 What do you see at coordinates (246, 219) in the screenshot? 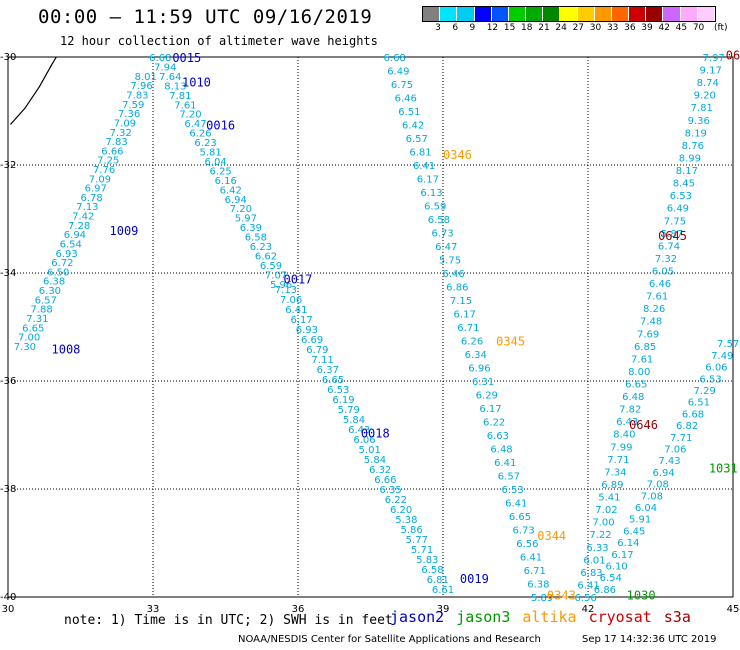
I see `wave-height-value: 5.97` at bounding box center [246, 219].